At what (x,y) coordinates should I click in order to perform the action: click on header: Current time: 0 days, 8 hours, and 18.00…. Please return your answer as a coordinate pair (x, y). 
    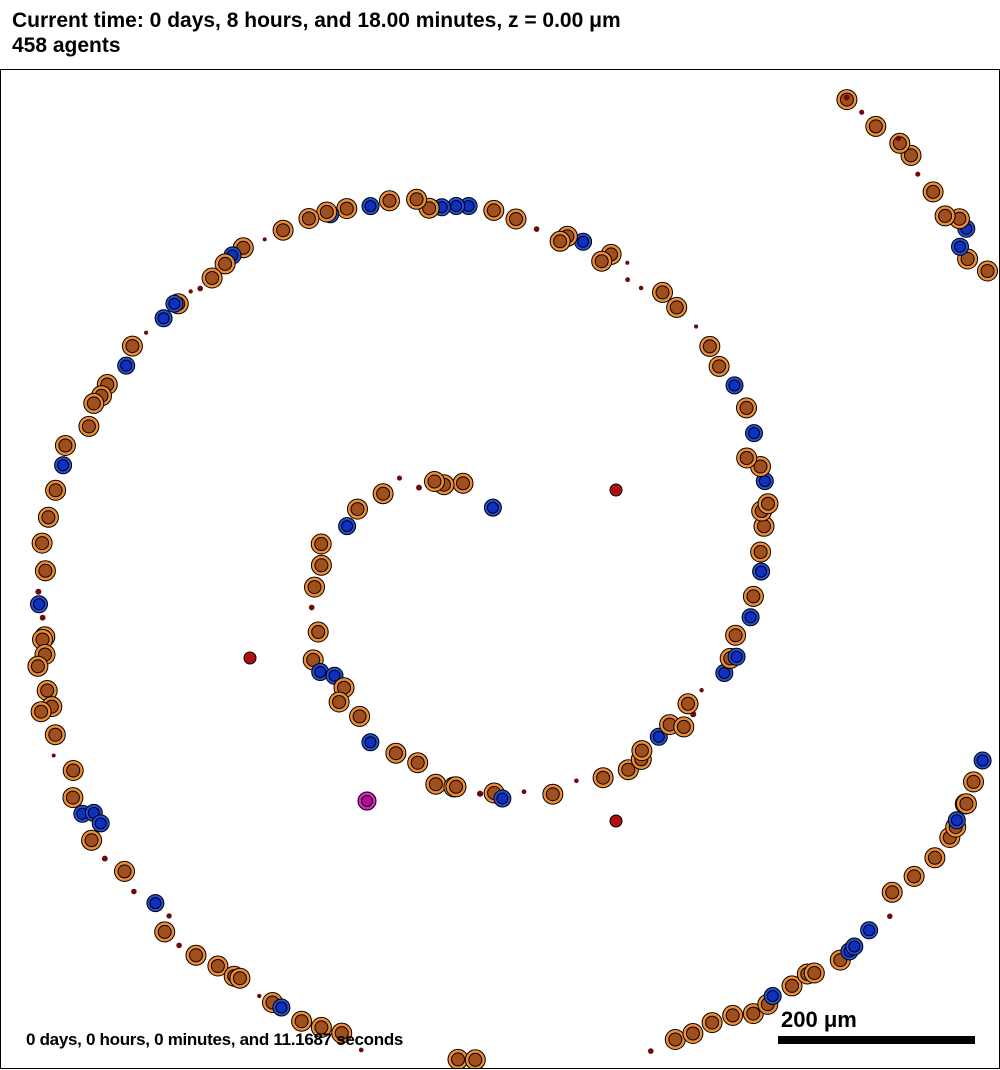
    Looking at the image, I should click on (316, 33).